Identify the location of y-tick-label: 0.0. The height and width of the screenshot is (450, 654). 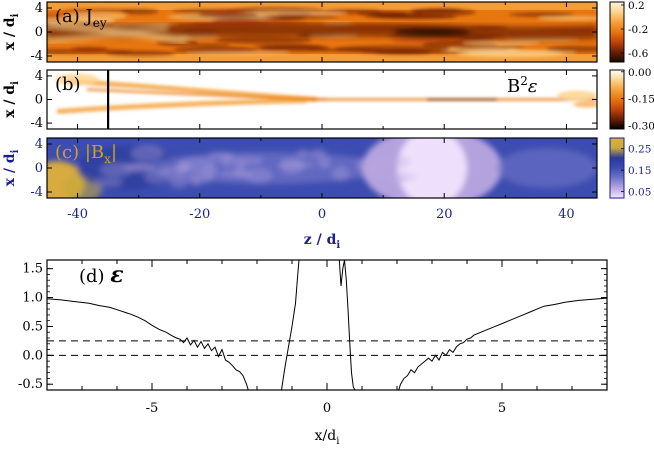
(32, 355).